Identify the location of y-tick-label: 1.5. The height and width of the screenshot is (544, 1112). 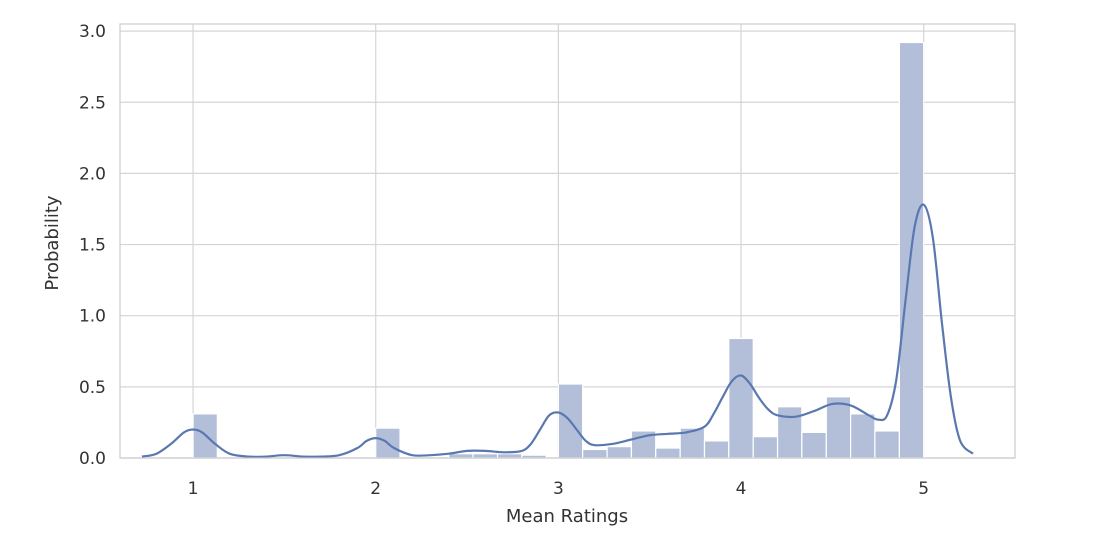
(92, 246).